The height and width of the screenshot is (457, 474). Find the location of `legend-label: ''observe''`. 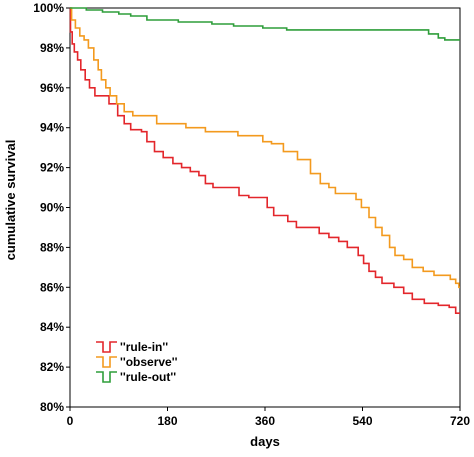

legend-label: ''observe'' is located at coordinates (149, 362).